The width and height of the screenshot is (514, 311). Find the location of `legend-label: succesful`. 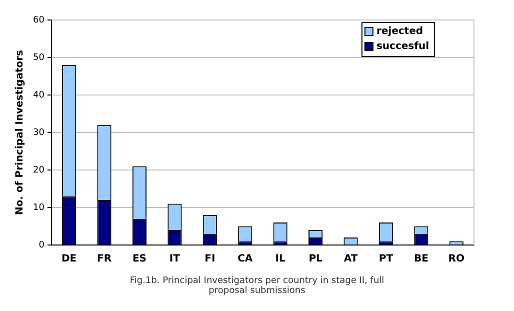

legend-label: succesful is located at coordinates (403, 46).